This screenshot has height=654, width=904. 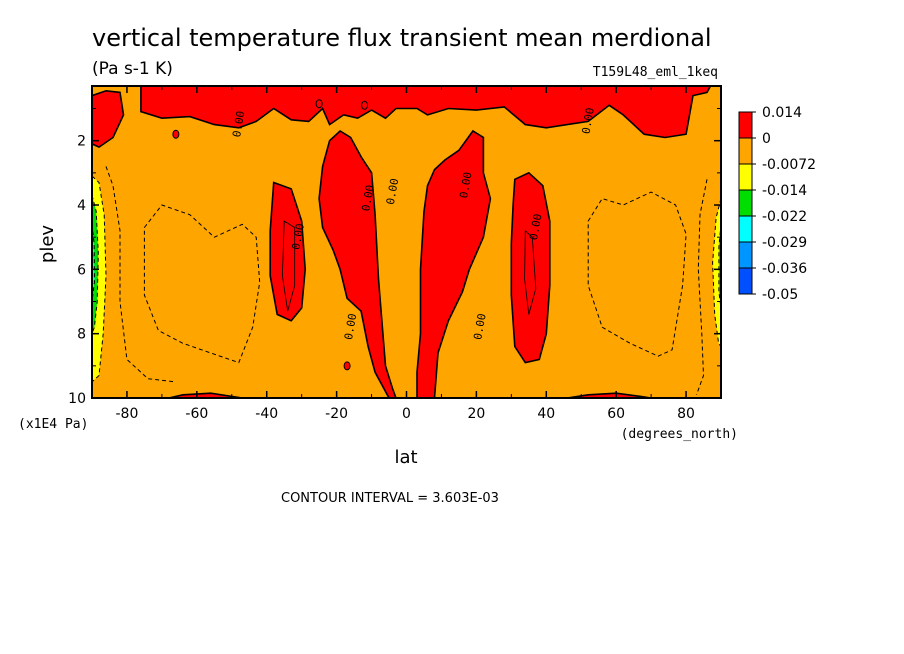 I want to click on experiment-label: T159L48_eml_1keq, so click(x=655, y=72).